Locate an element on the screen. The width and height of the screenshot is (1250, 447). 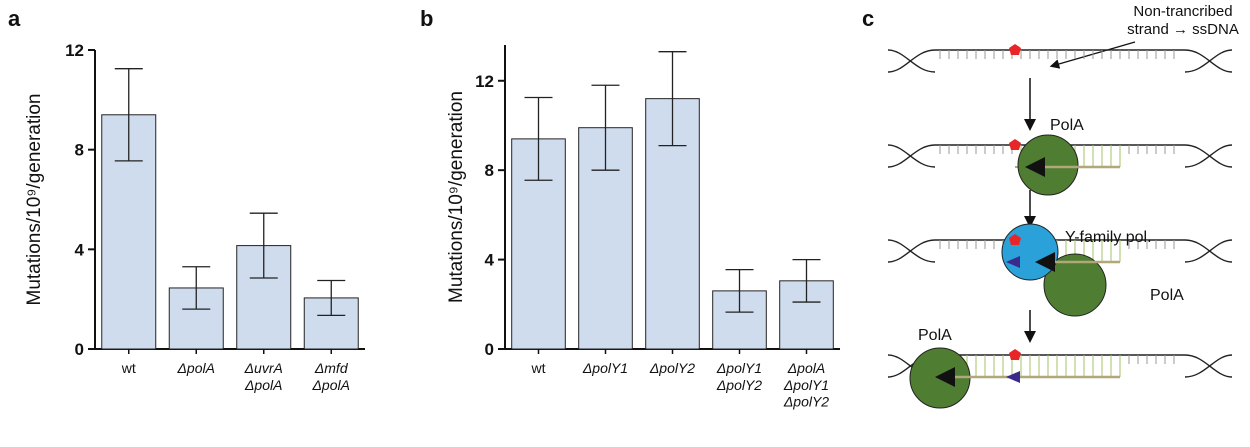
x-tick-label: ΔpolY1 is located at coordinates (605, 368).